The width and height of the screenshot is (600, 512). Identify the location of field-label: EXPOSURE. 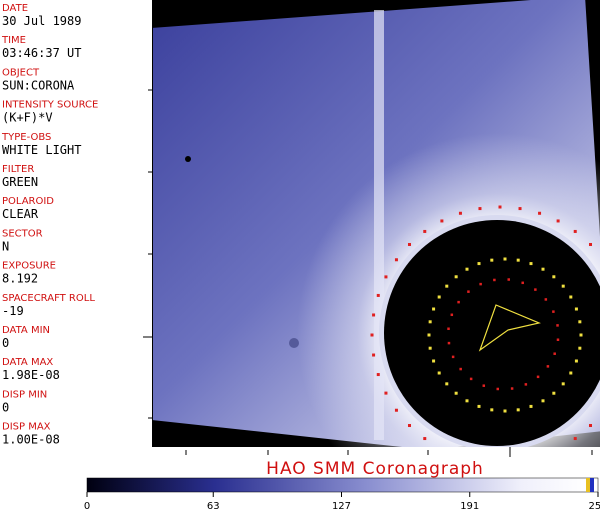
(29, 266).